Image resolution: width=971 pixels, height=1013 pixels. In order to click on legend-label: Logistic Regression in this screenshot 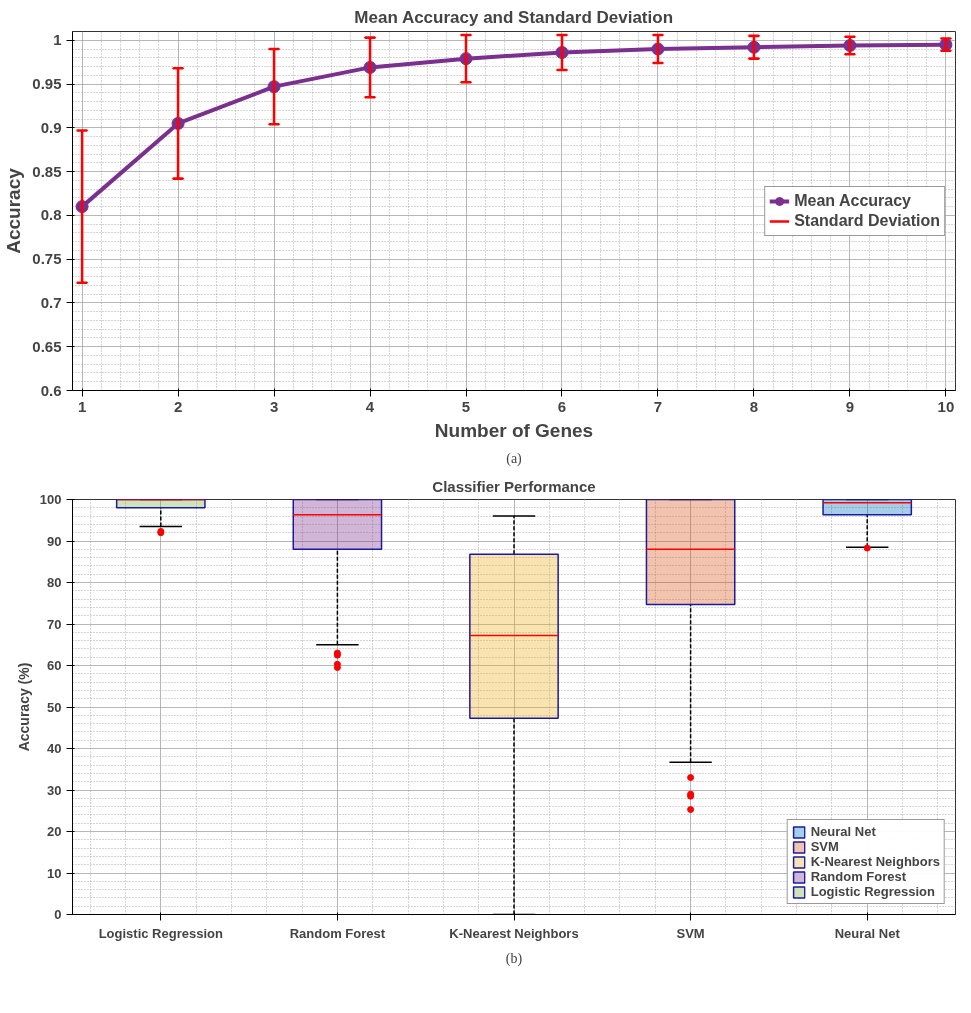, I will do `click(872, 891)`.